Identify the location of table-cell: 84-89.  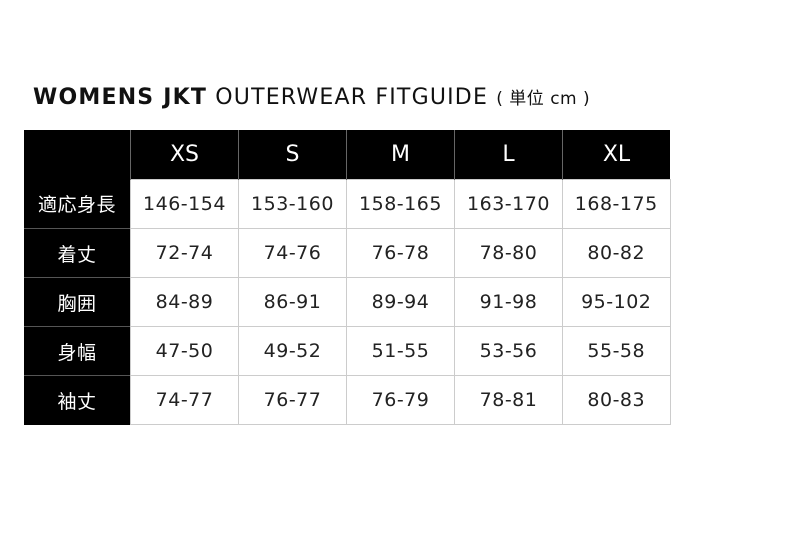
(184, 302).